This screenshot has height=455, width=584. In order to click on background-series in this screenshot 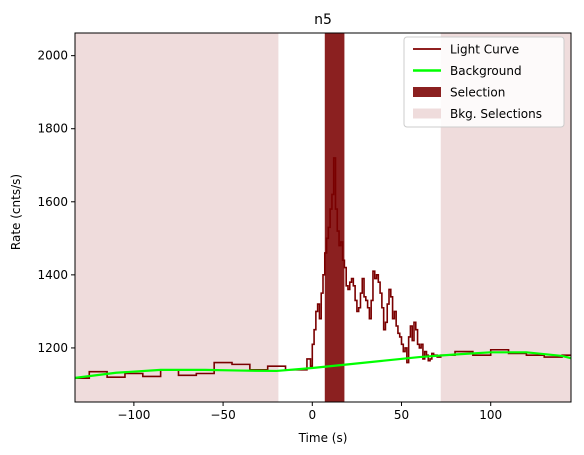, I will do `click(323, 365)`.